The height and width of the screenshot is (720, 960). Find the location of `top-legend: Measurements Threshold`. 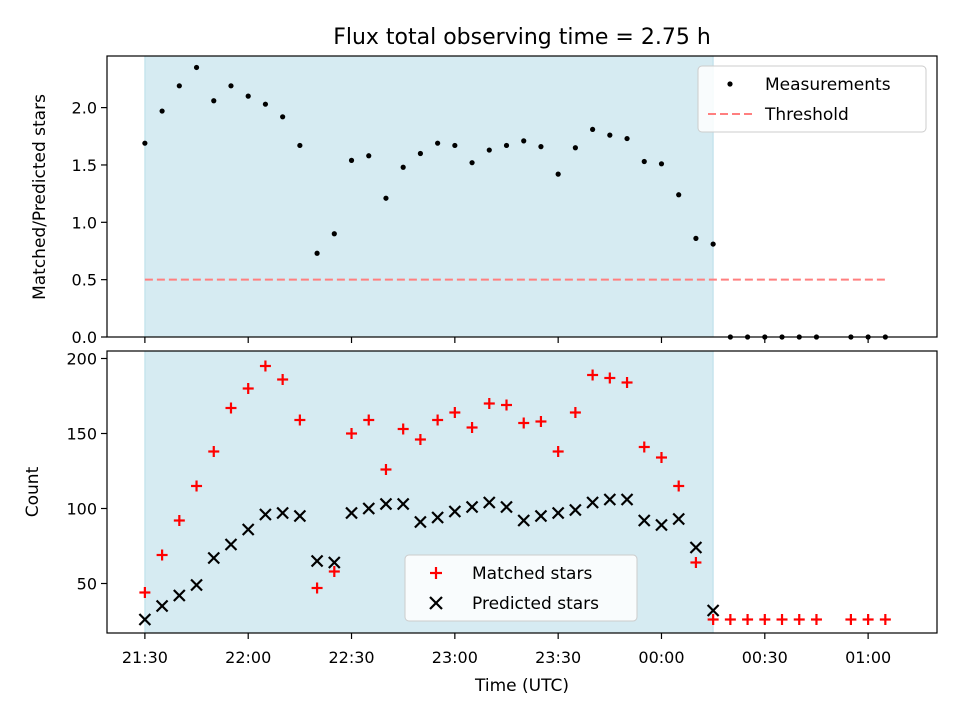

top-legend: Measurements Threshold is located at coordinates (812, 99).